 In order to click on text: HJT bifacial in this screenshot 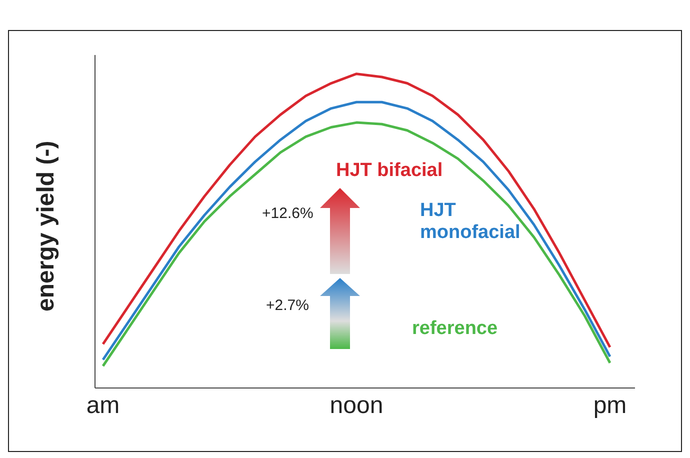, I will do `click(390, 171)`.